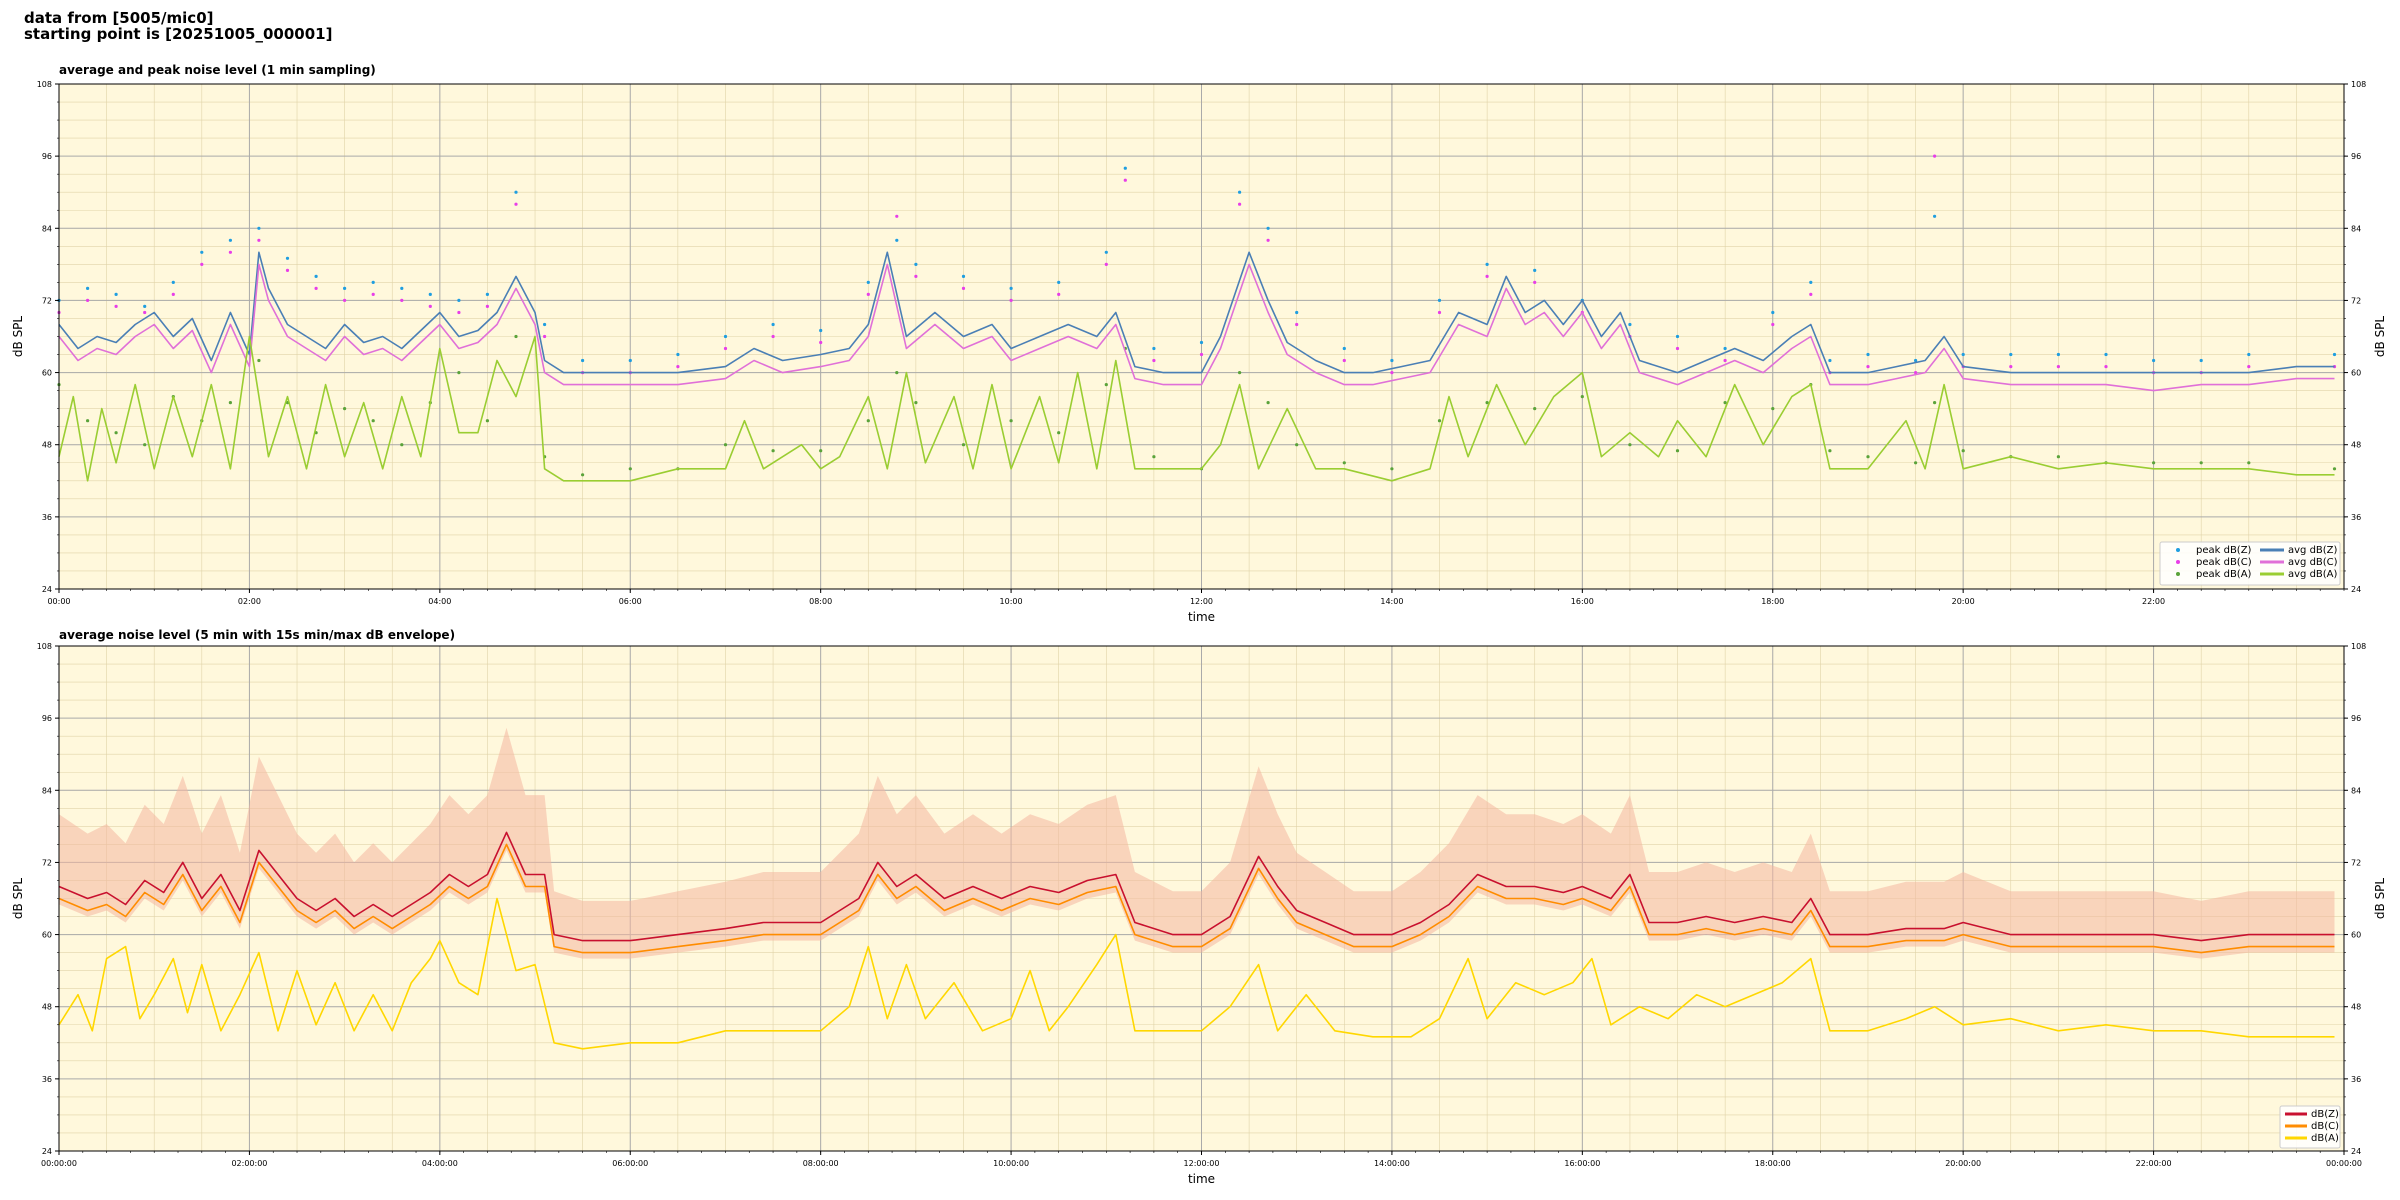  What do you see at coordinates (2154, 1163) in the screenshot?
I see `x-tick-label: 22:00:00` at bounding box center [2154, 1163].